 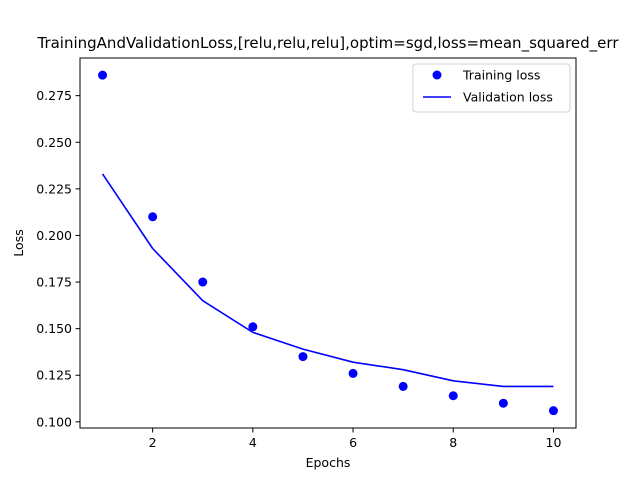 I want to click on legend-validation-label: Validation loss, so click(x=508, y=97).